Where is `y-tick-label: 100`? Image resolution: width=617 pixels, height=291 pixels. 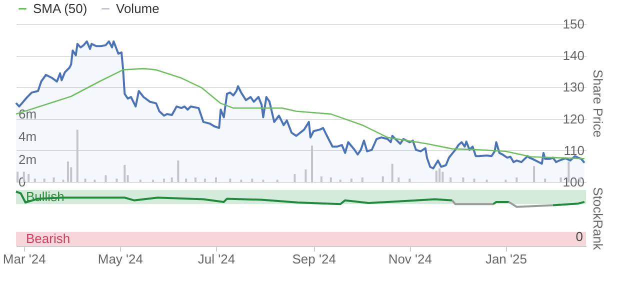 y-tick-label: 100 is located at coordinates (573, 182).